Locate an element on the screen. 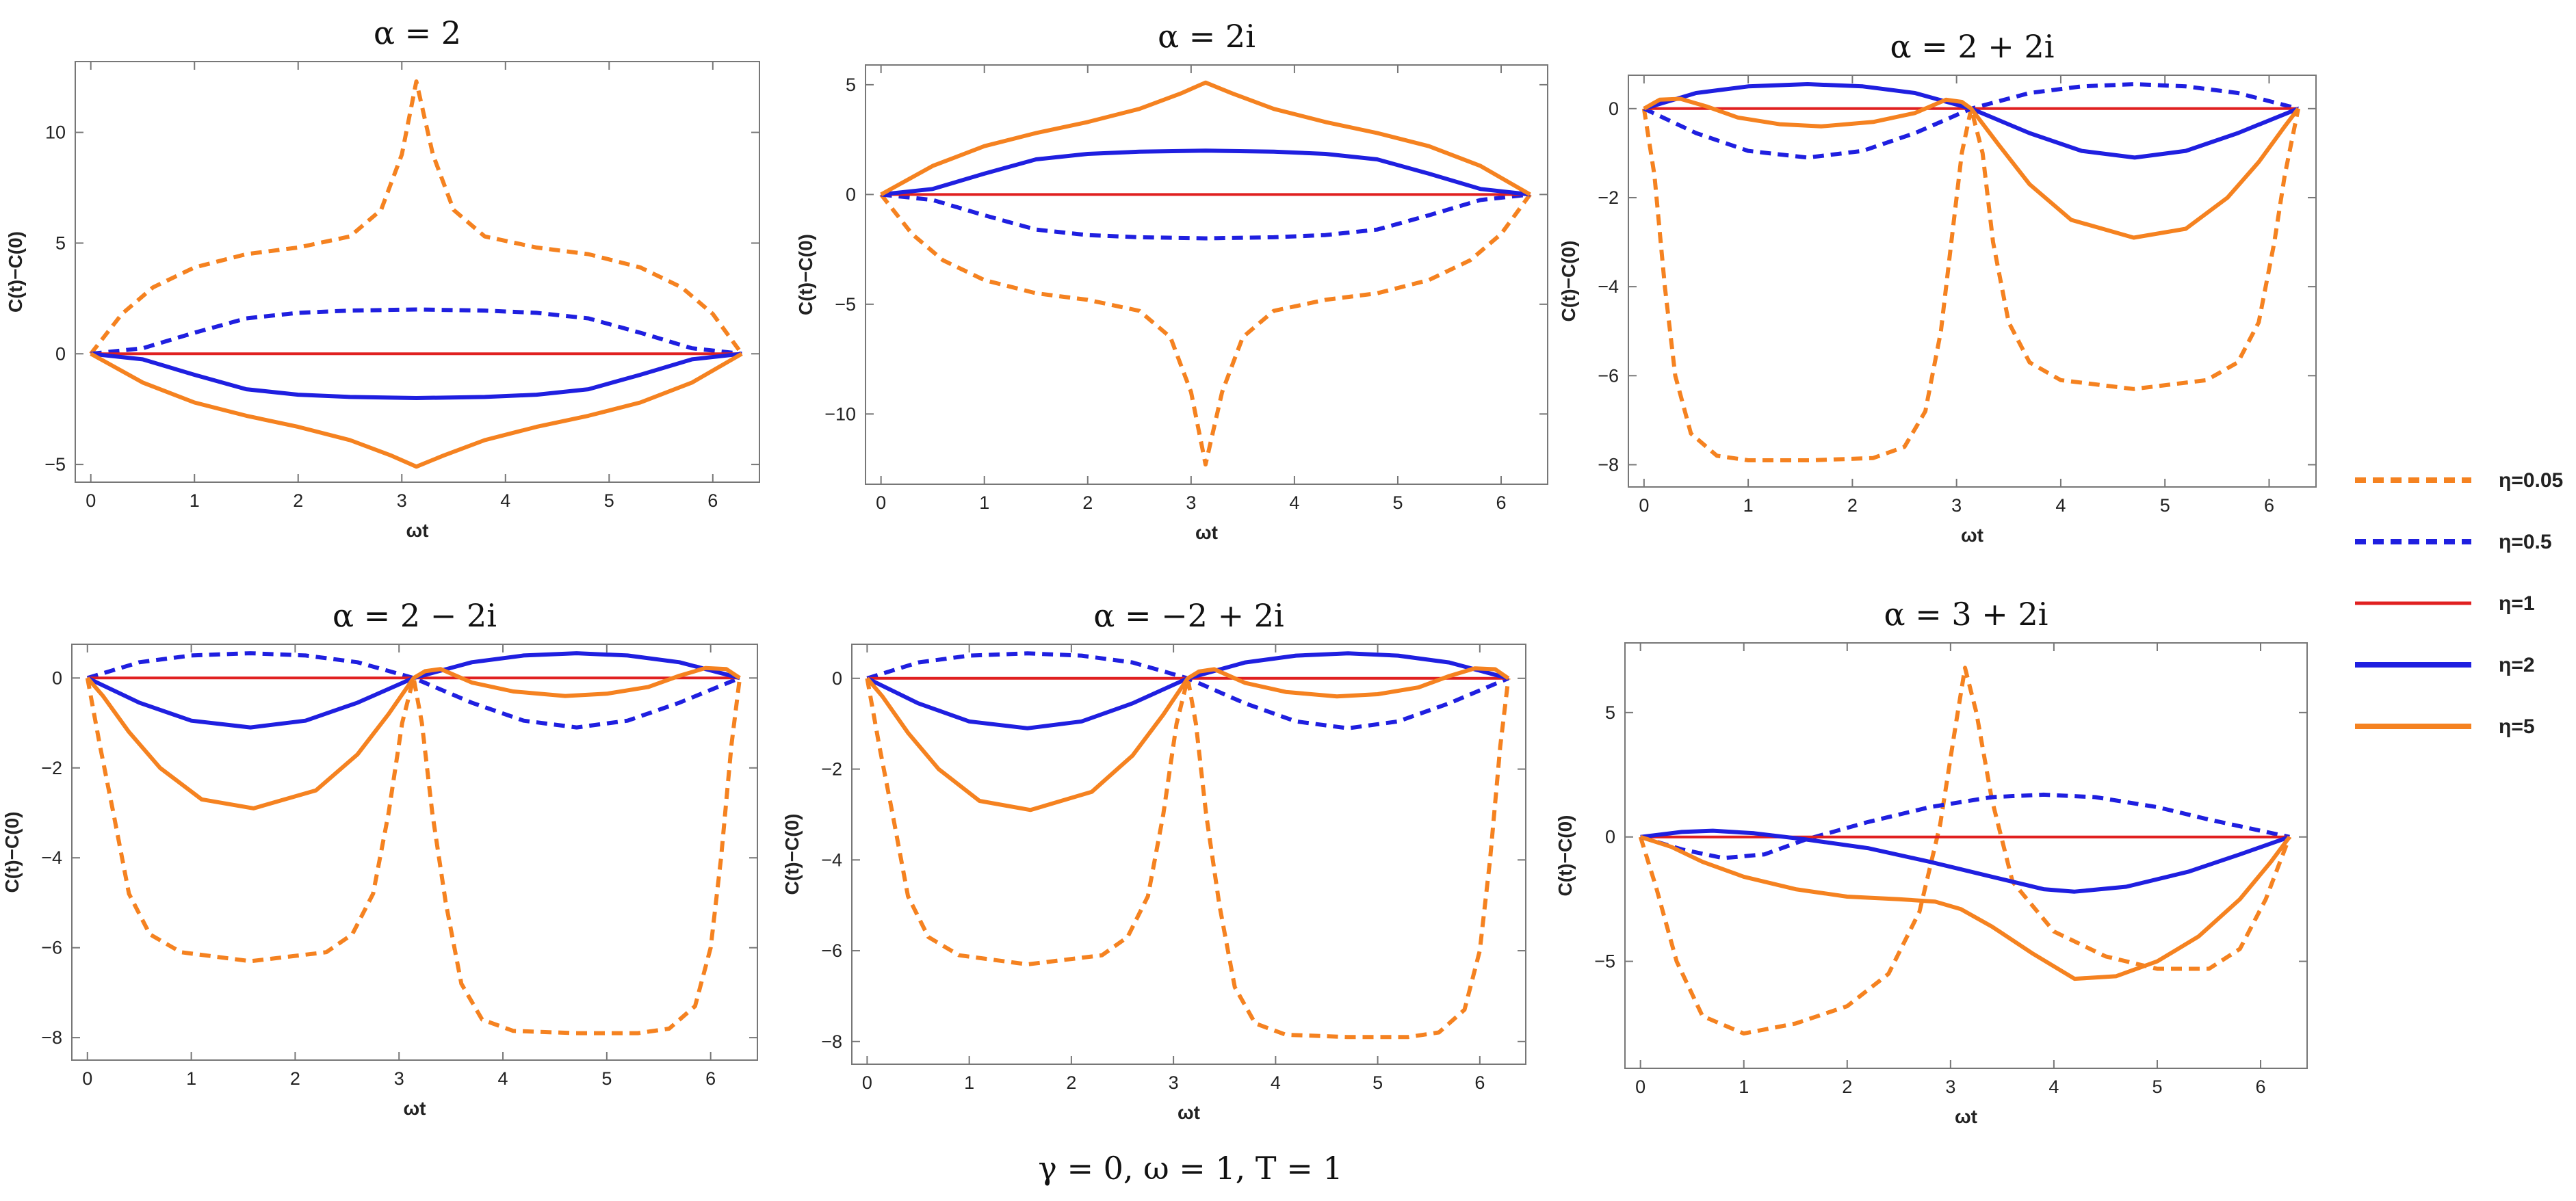  chart-title: α = 3 + 2i is located at coordinates (1966, 614).